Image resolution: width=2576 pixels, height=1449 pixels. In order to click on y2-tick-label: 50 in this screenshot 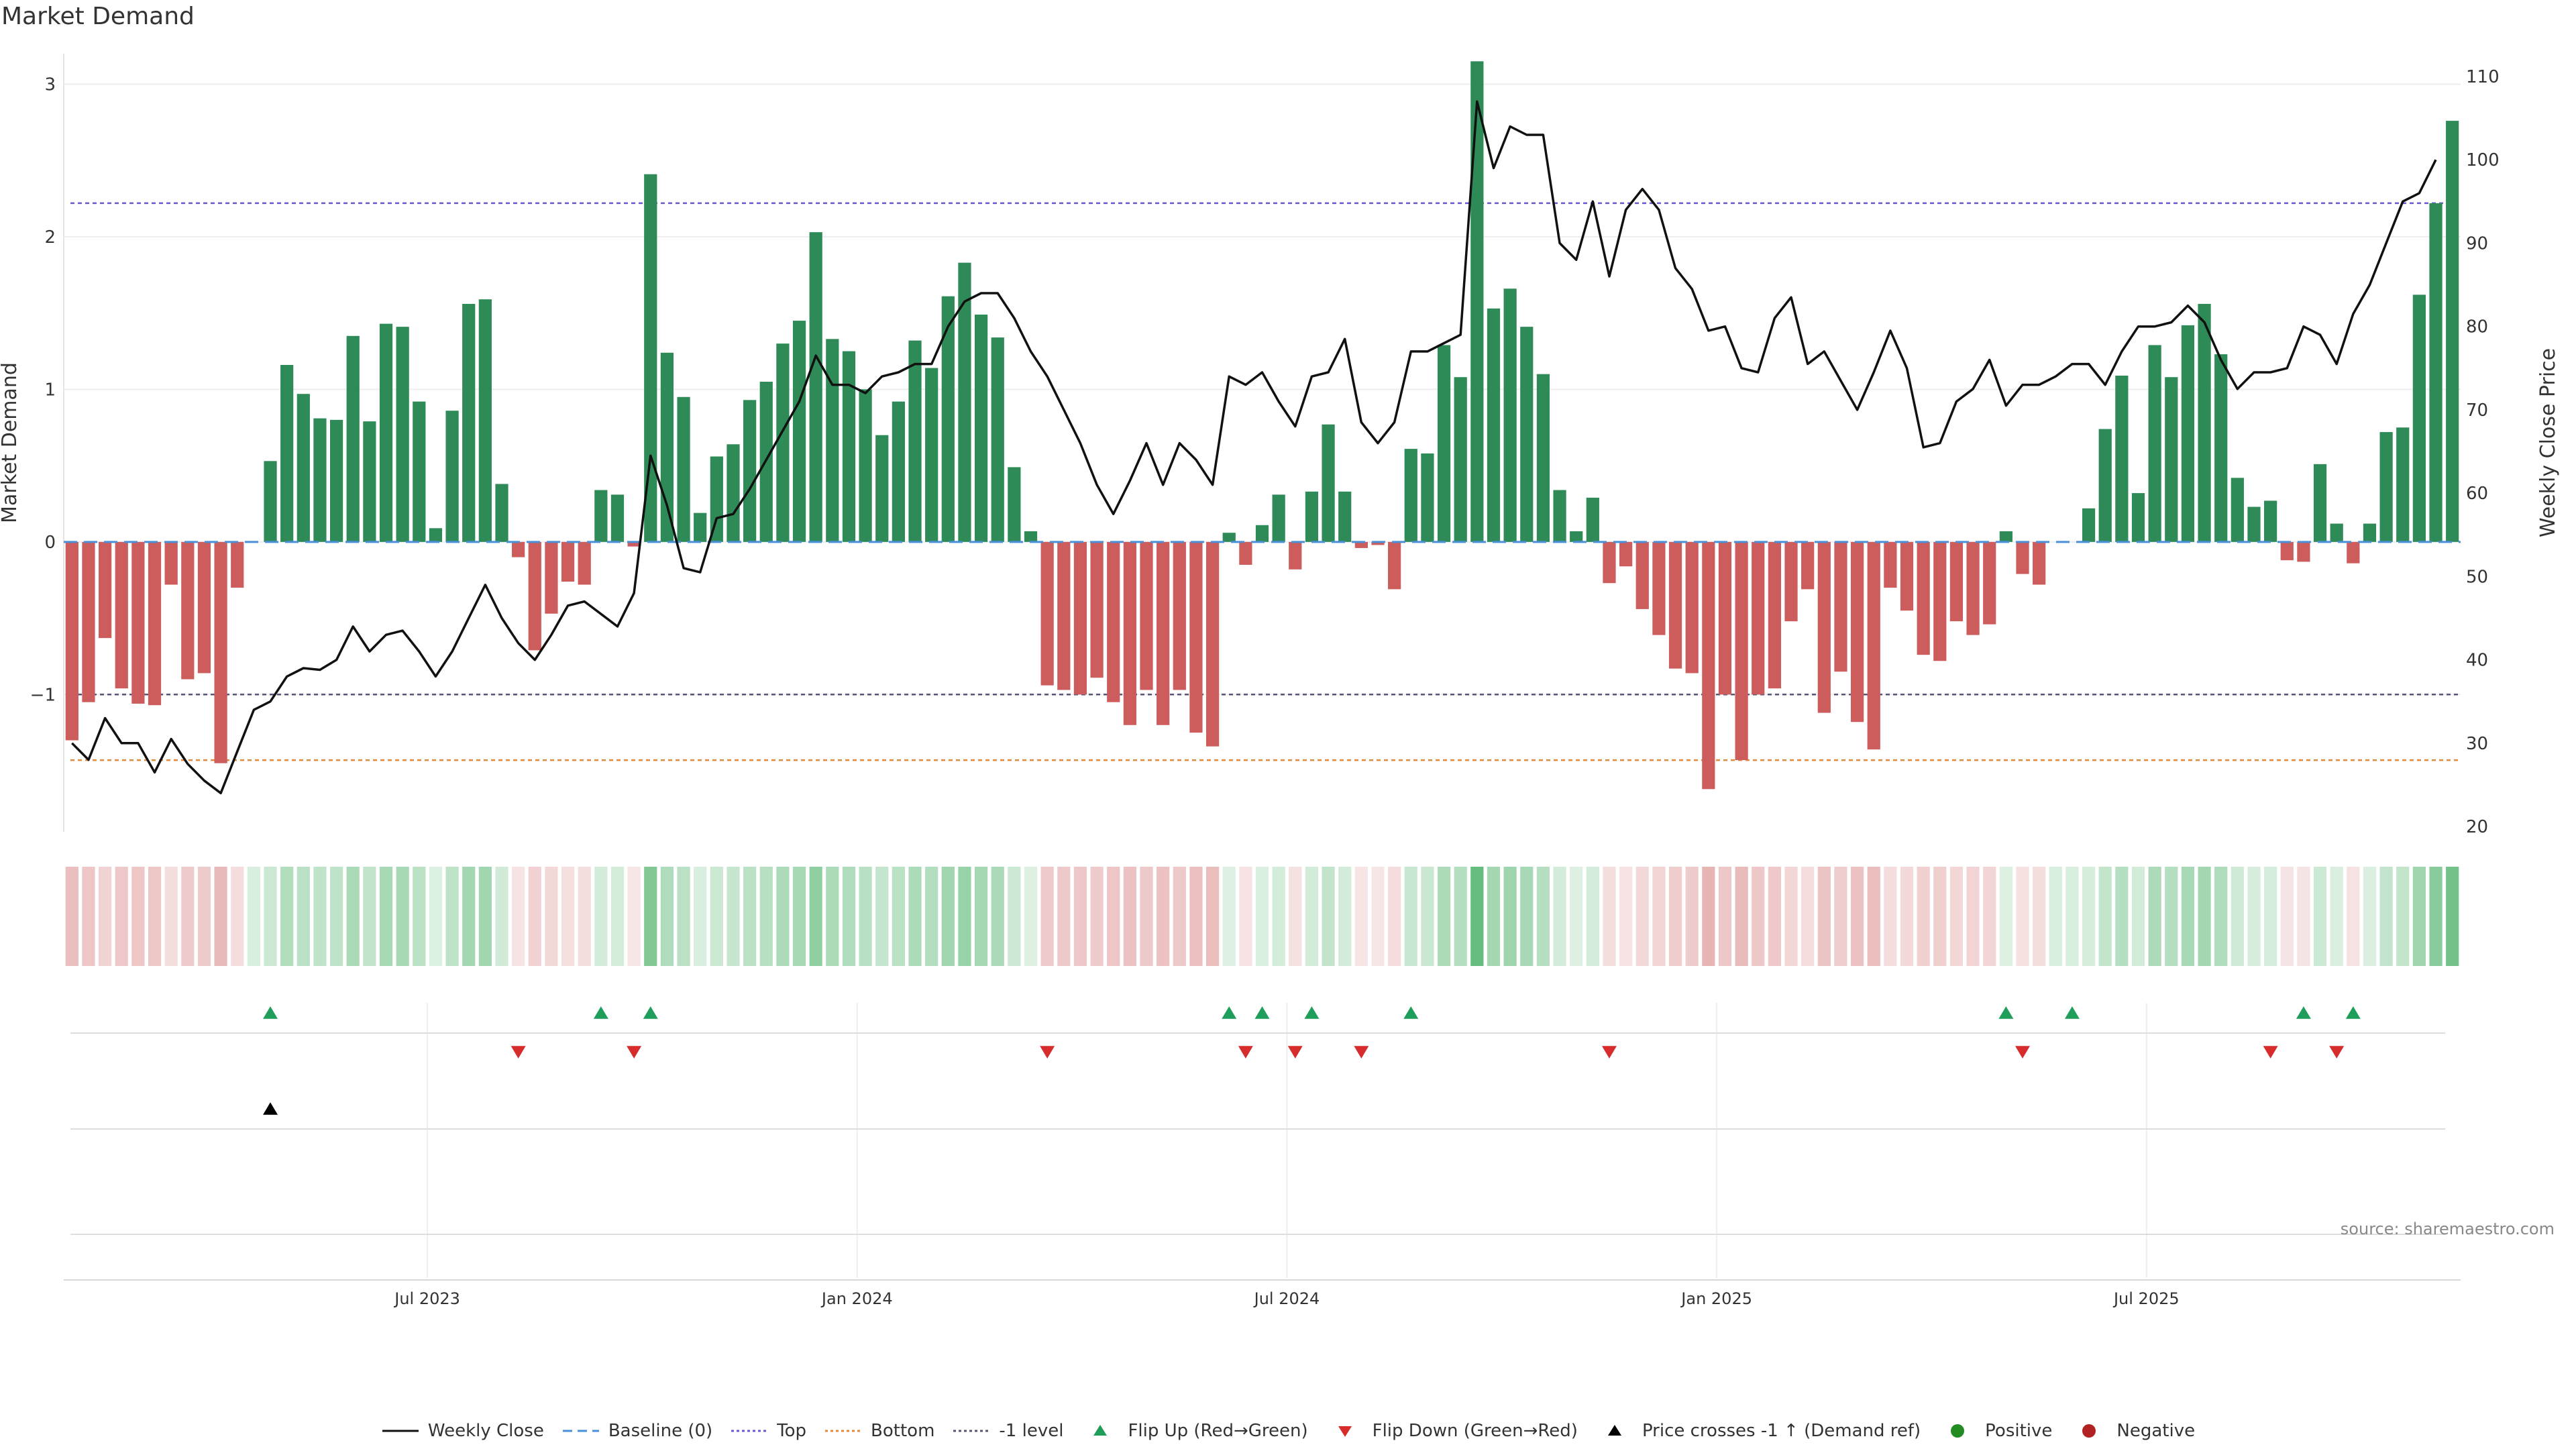, I will do `click(2477, 577)`.